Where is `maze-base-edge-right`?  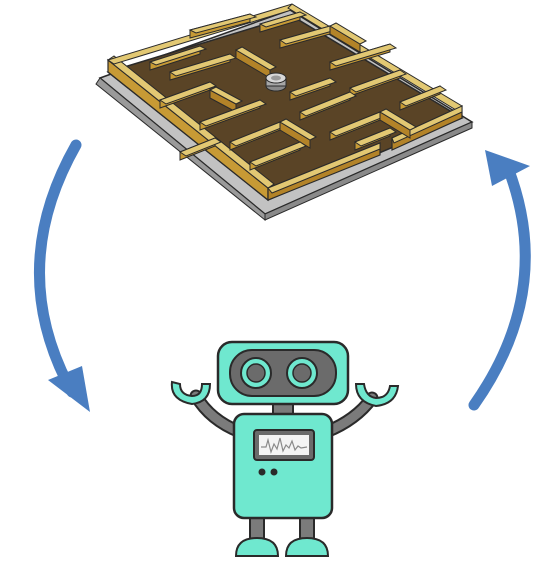
maze-base-edge-right is located at coordinates (368, 171).